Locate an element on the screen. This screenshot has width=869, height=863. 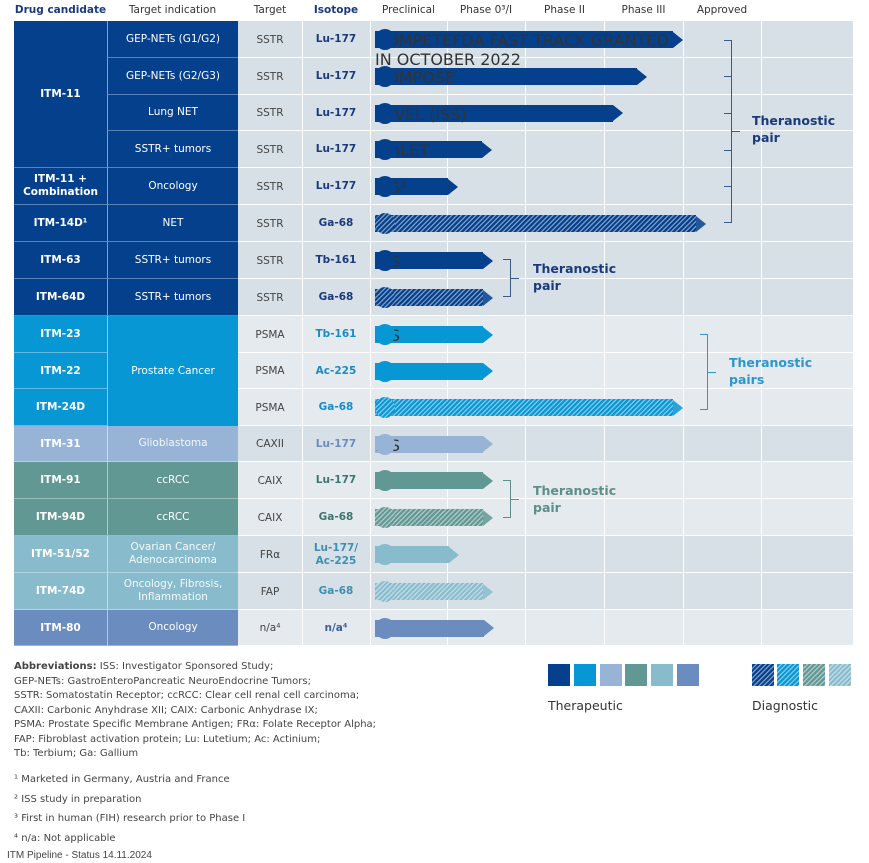
indication-cell: Ovarian Cancer/Adenocarcinoma is located at coordinates (172, 554).